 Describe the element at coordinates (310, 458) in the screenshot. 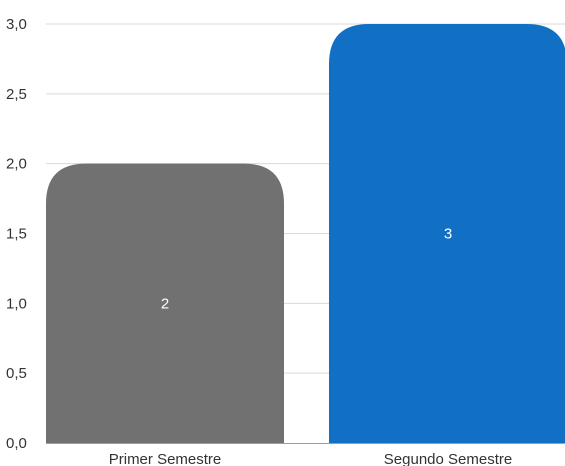

I see `x-axis-category-labels: Primer Semestre Segundo Semestre` at that location.